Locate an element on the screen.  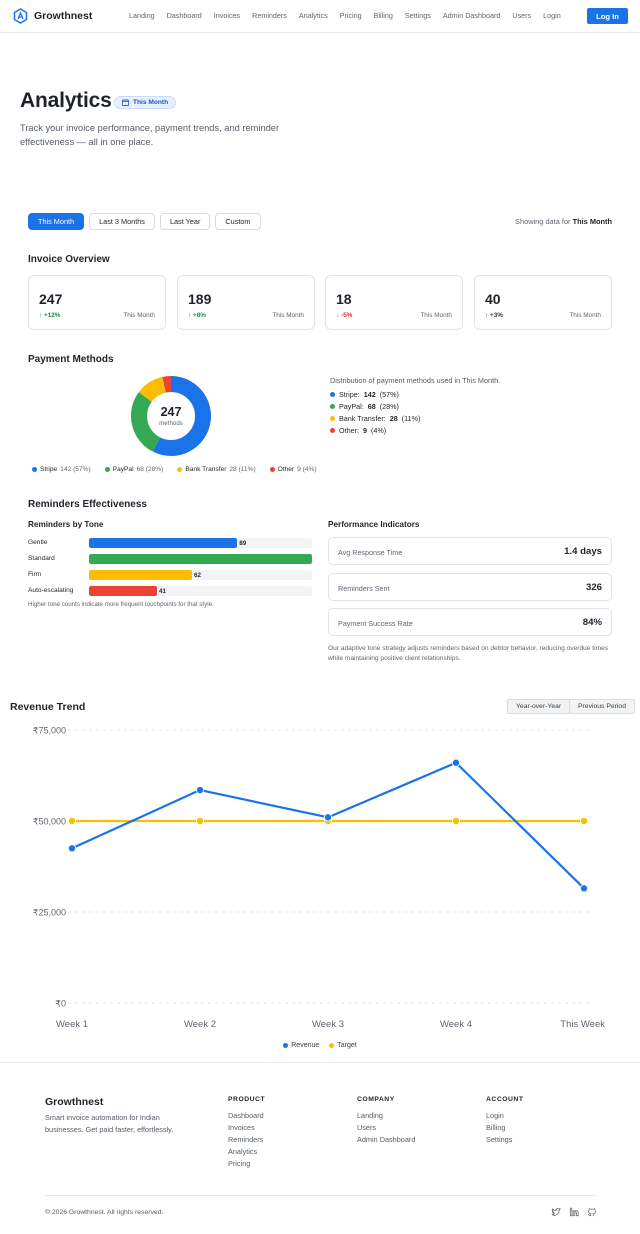
nav-link-settings: Settings is located at coordinates (417, 15).